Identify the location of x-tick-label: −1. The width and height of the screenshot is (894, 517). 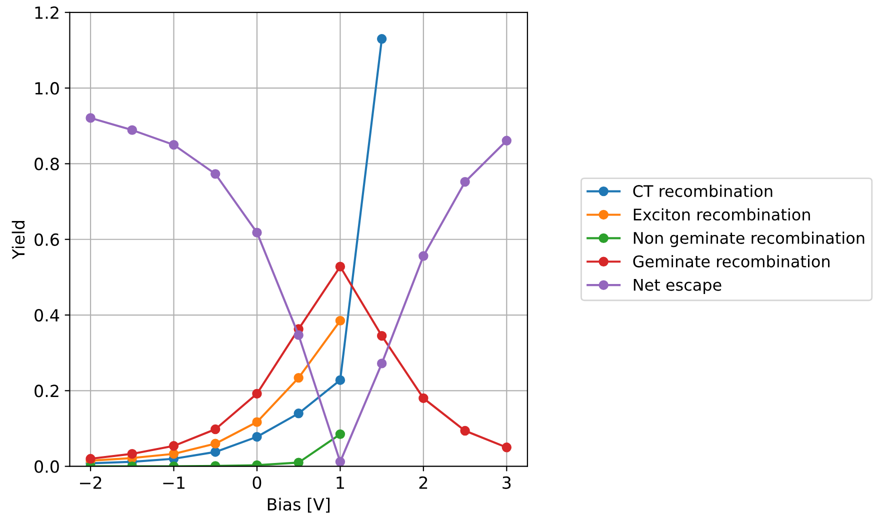
(174, 482).